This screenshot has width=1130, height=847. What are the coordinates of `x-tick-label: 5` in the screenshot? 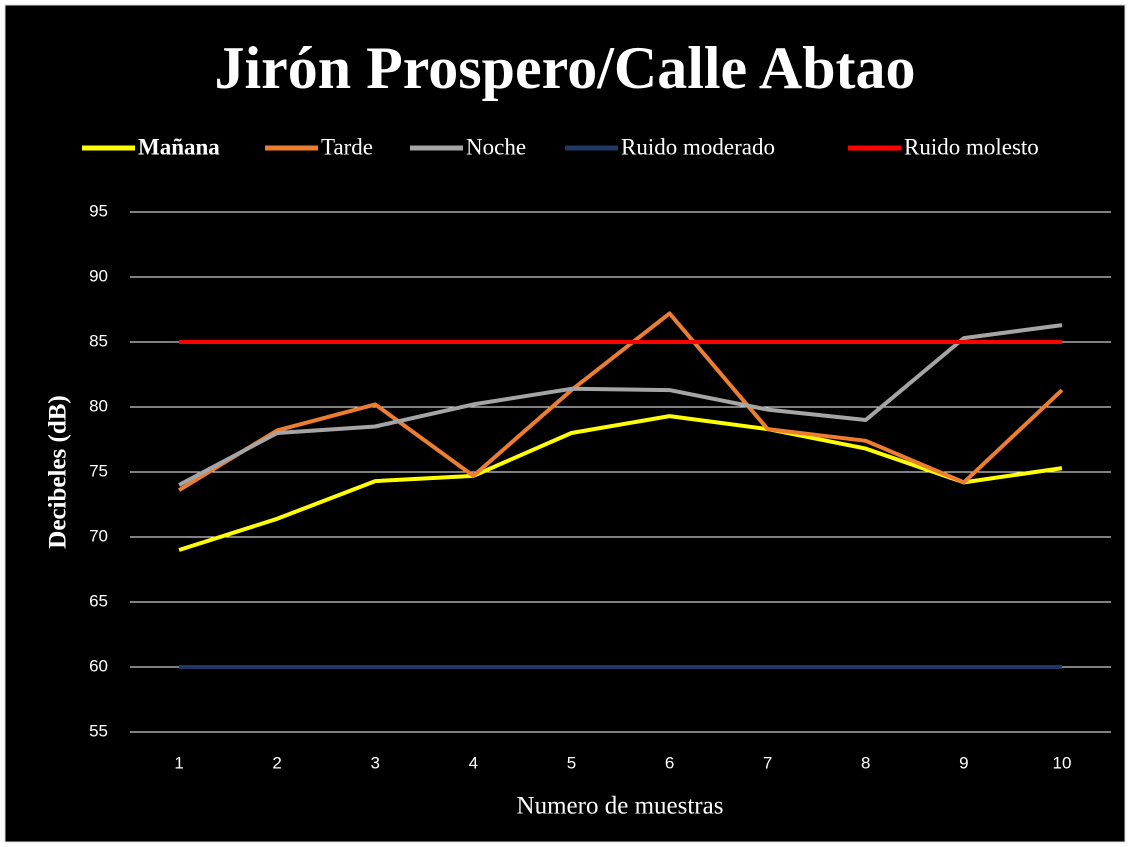 It's located at (571, 762).